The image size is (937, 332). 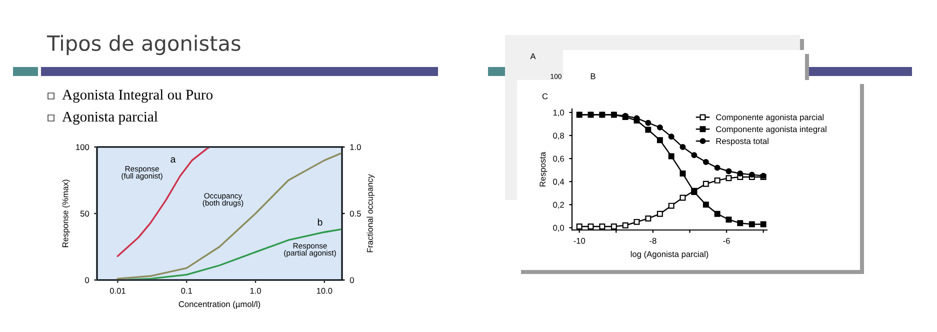 What do you see at coordinates (726, 241) in the screenshot?
I see `x-tick-label: -6` at bounding box center [726, 241].